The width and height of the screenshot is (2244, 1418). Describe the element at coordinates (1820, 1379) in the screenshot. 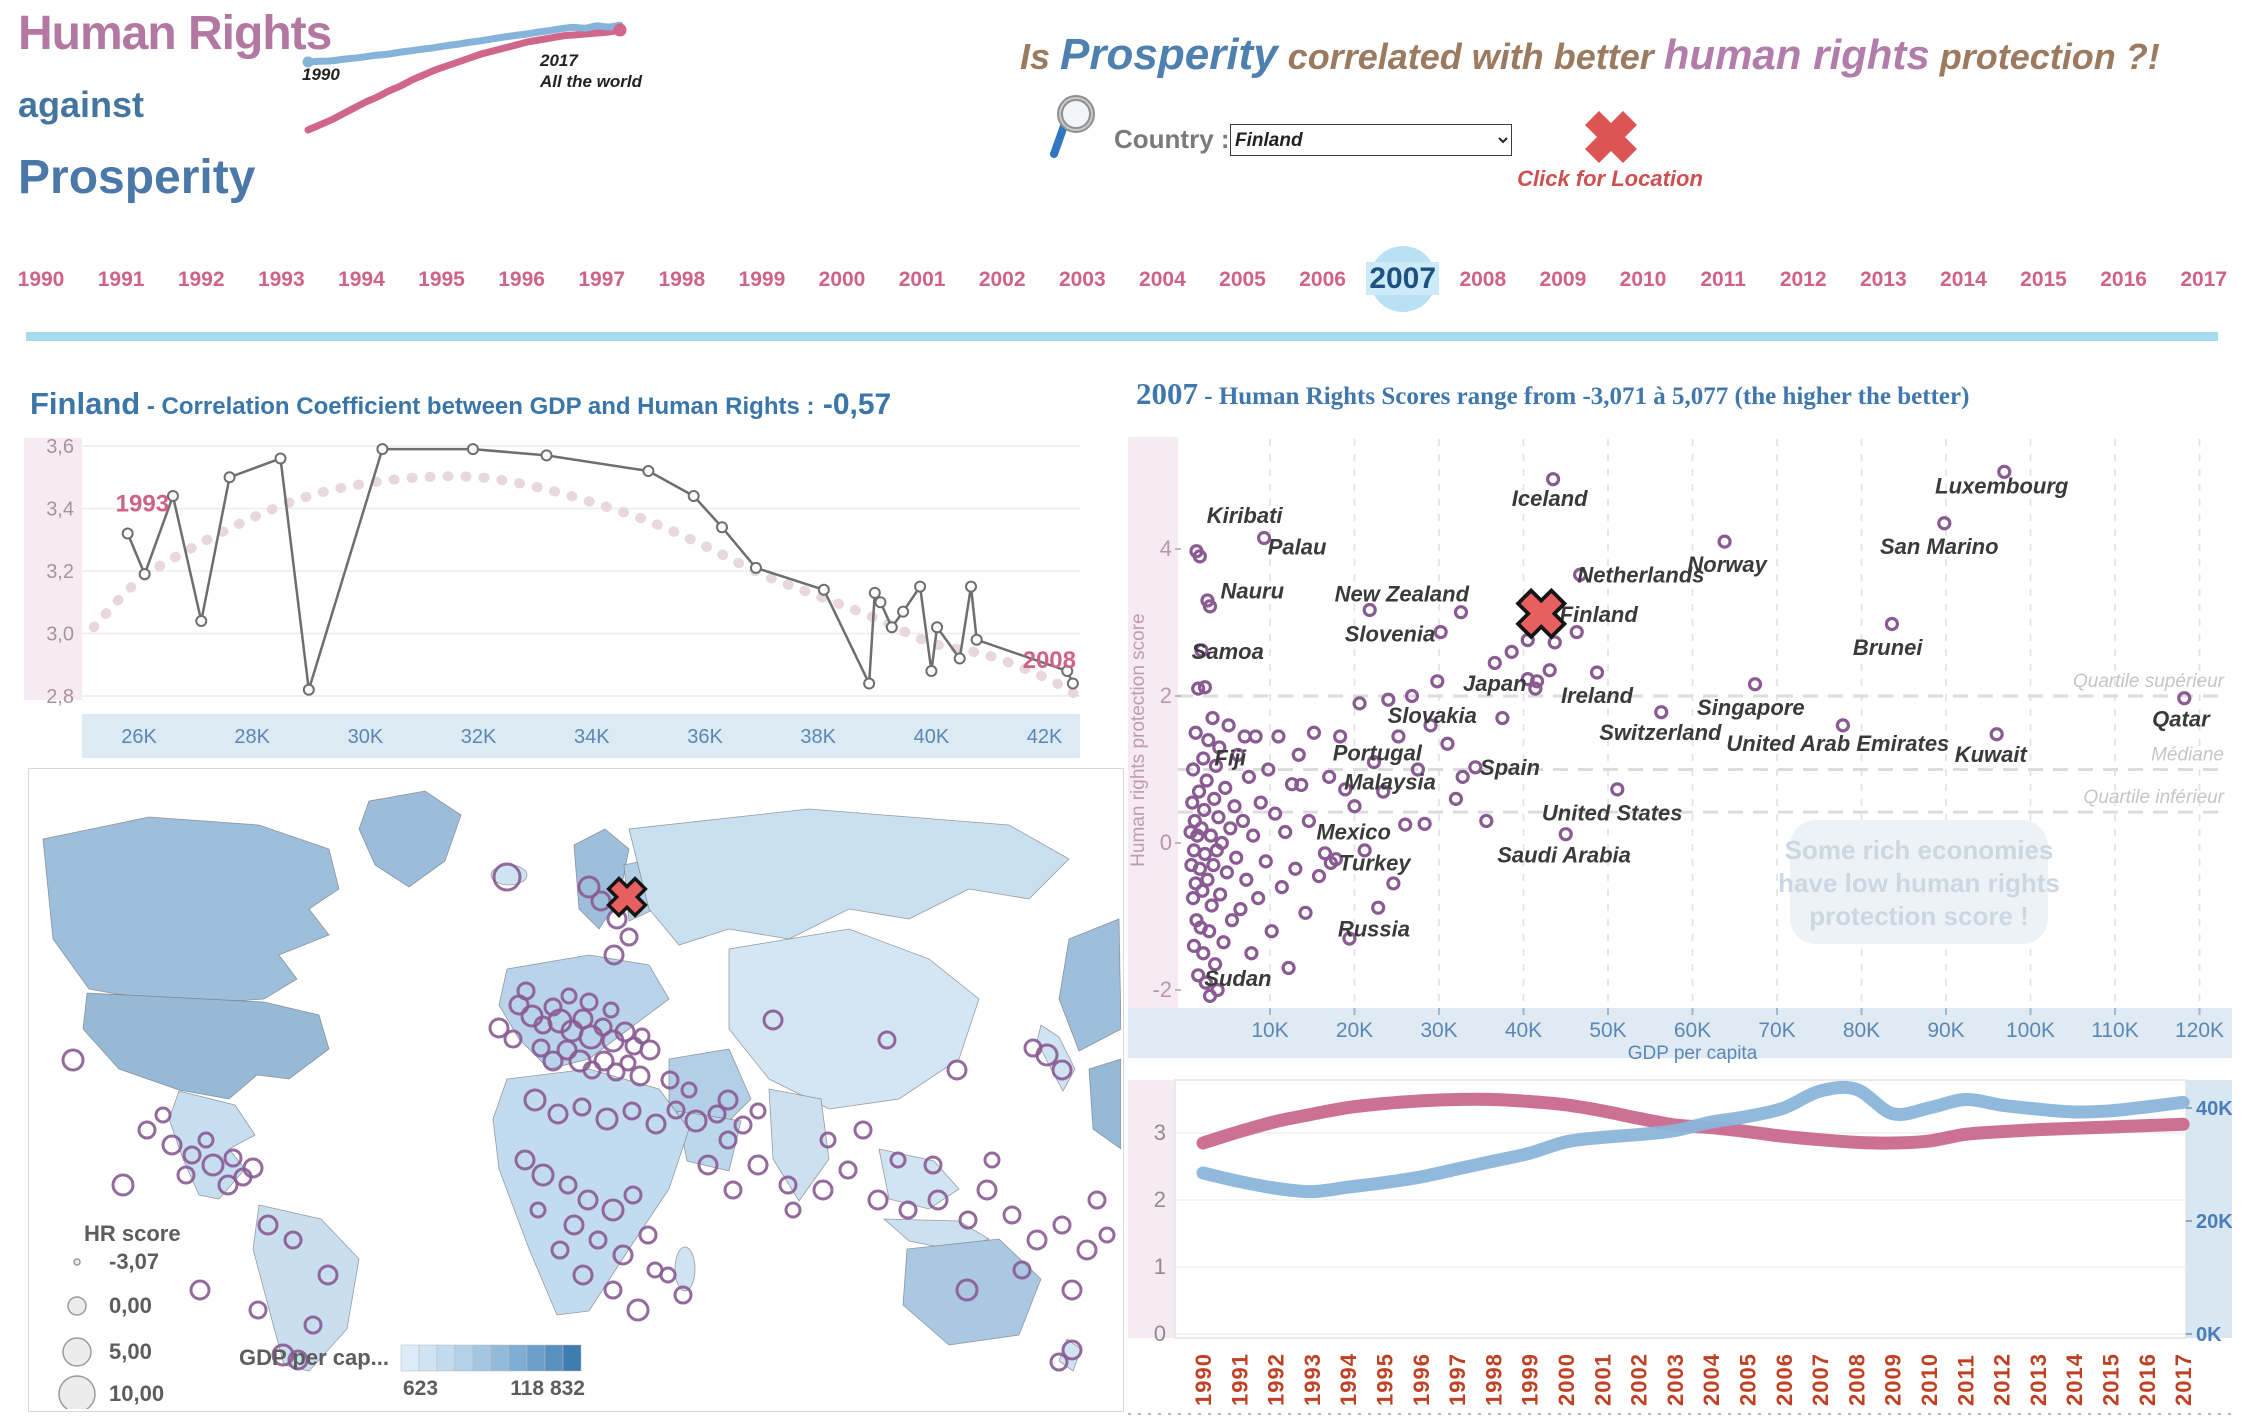

I see `year-axis-label: 2007` at that location.